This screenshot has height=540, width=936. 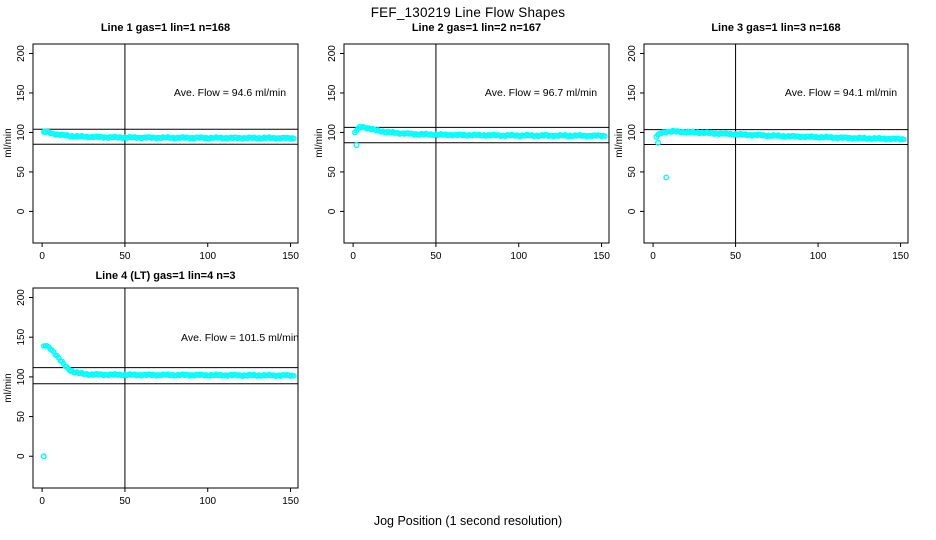 I want to click on subplot-3: 0 50 100 150 0 50 100 150 200, so click(x=768, y=152).